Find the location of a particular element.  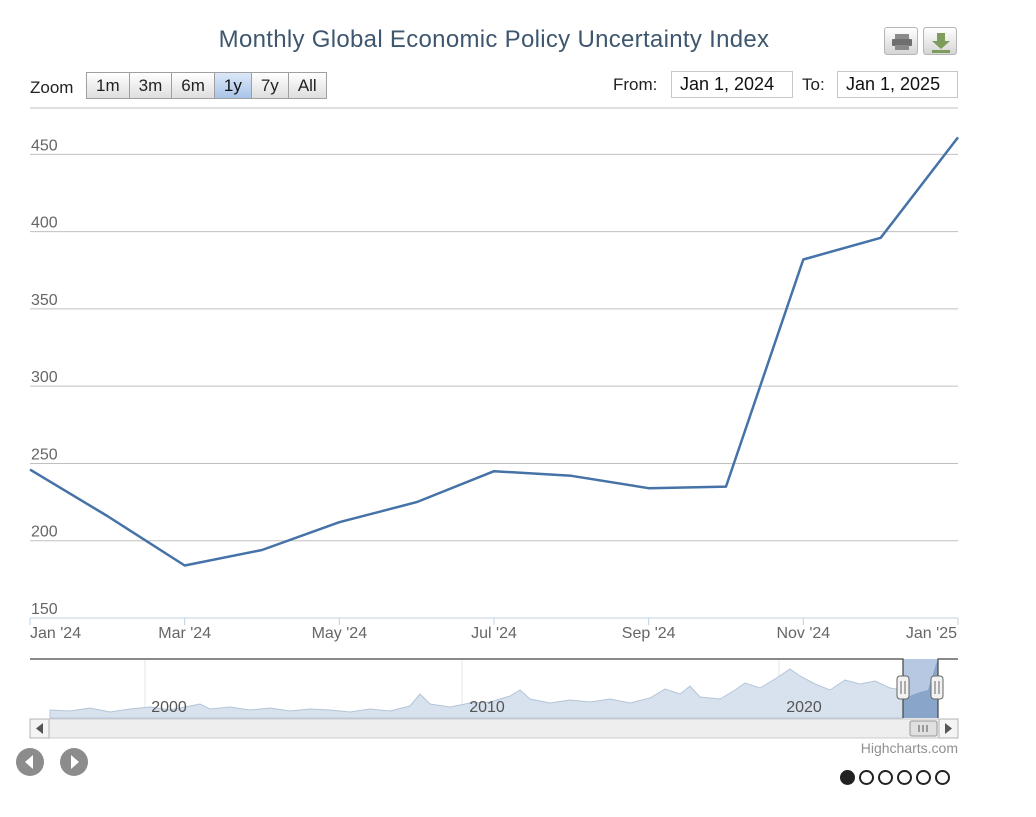

zoom-1y-button: 1y is located at coordinates (233, 85).